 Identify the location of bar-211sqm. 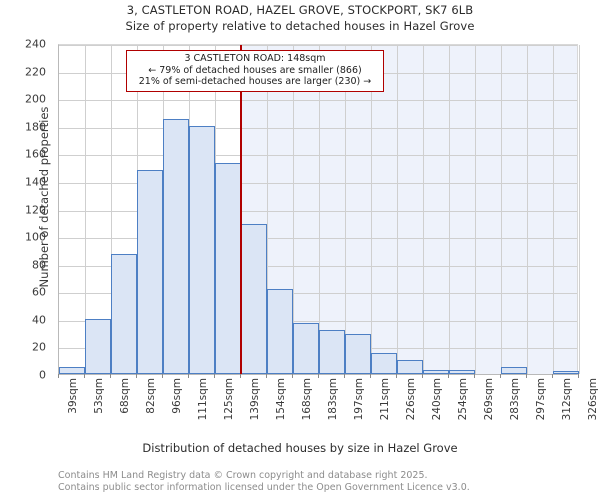
(384, 363).